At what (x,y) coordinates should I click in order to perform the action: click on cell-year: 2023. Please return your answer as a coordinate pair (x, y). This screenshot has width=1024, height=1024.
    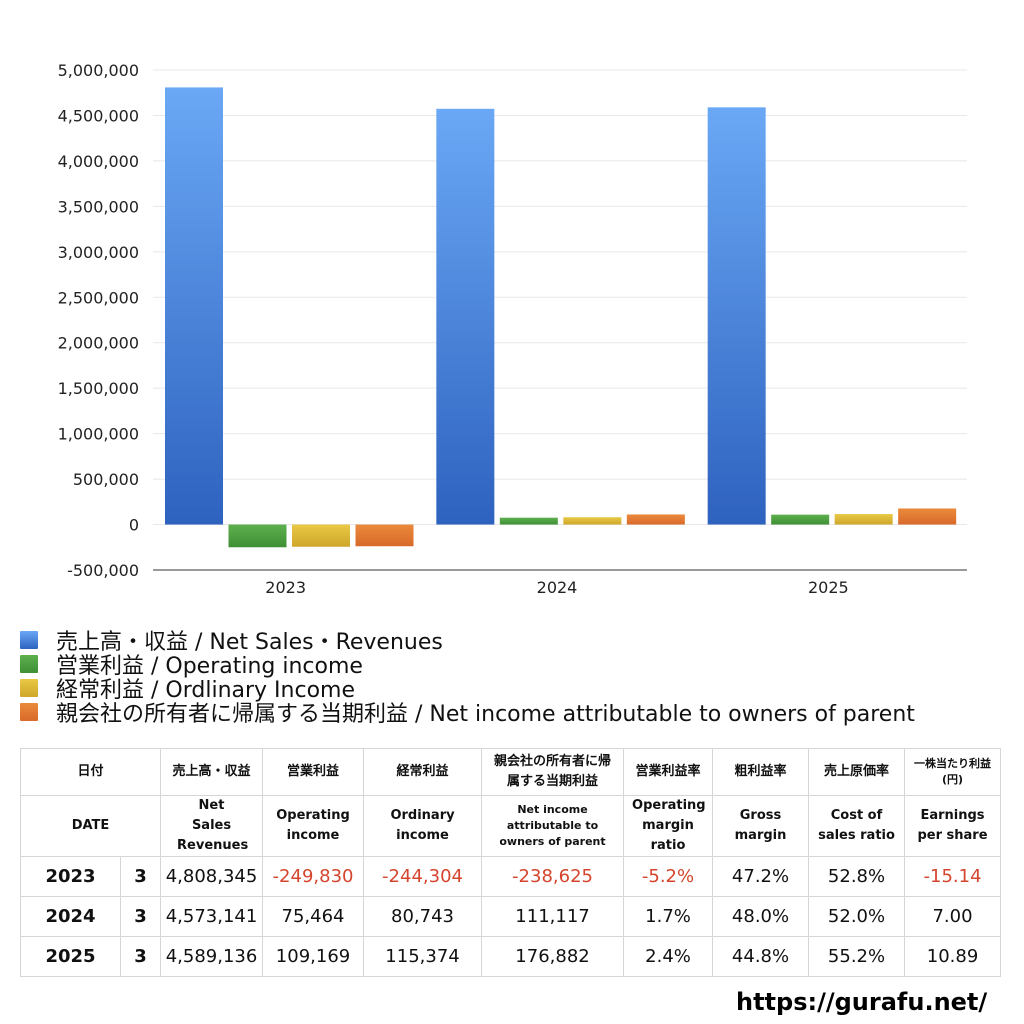
    Looking at the image, I should click on (70, 876).